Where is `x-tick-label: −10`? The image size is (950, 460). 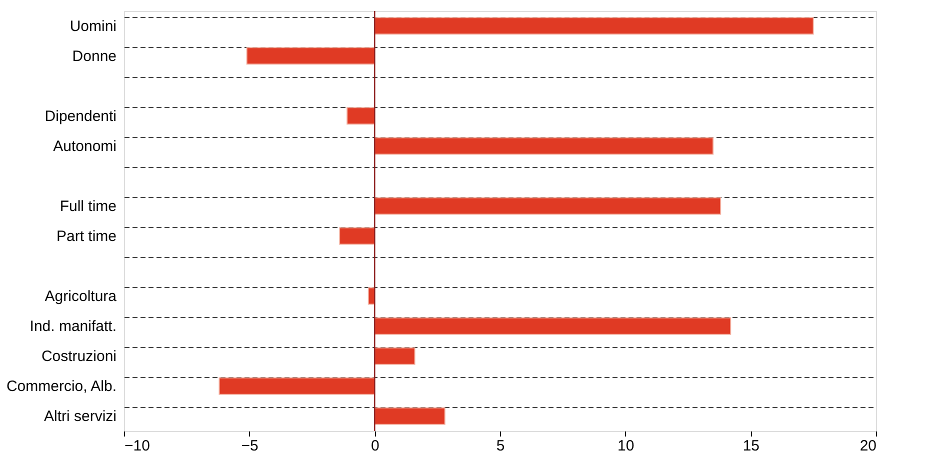 x-tick-label: −10 is located at coordinates (137, 446).